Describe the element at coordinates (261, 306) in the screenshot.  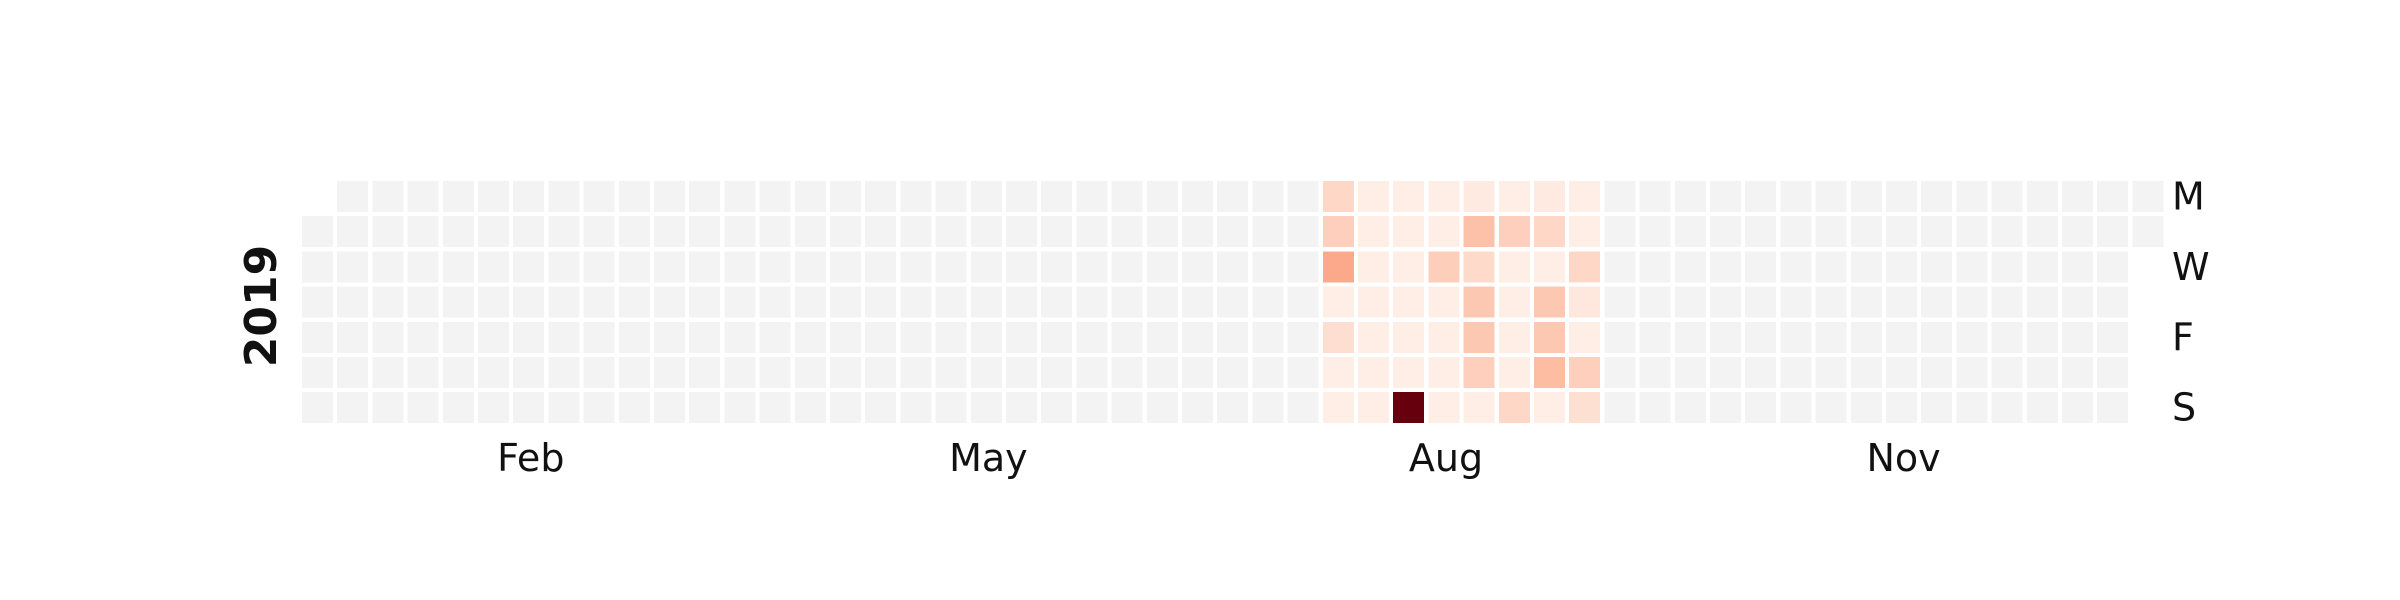
I see `year-label: 2019` at that location.